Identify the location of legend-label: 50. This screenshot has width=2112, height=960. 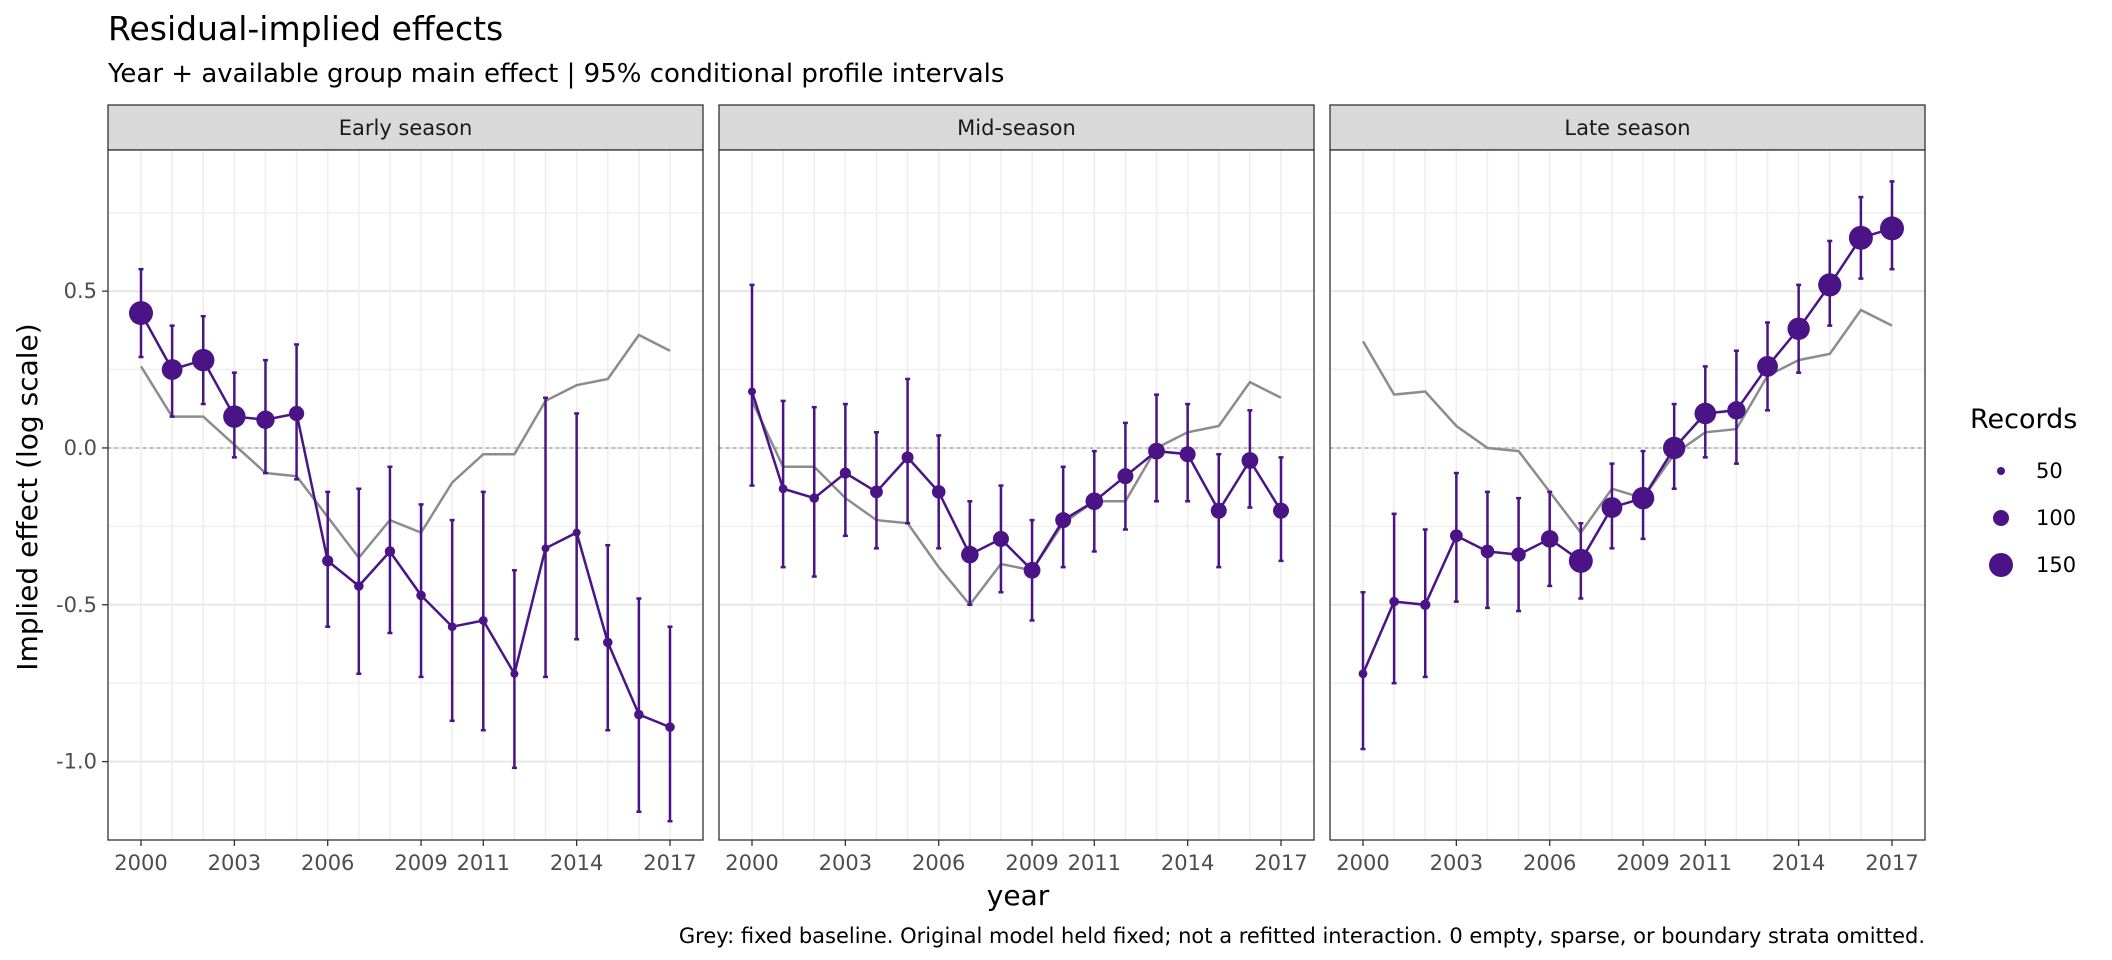
(2049, 471).